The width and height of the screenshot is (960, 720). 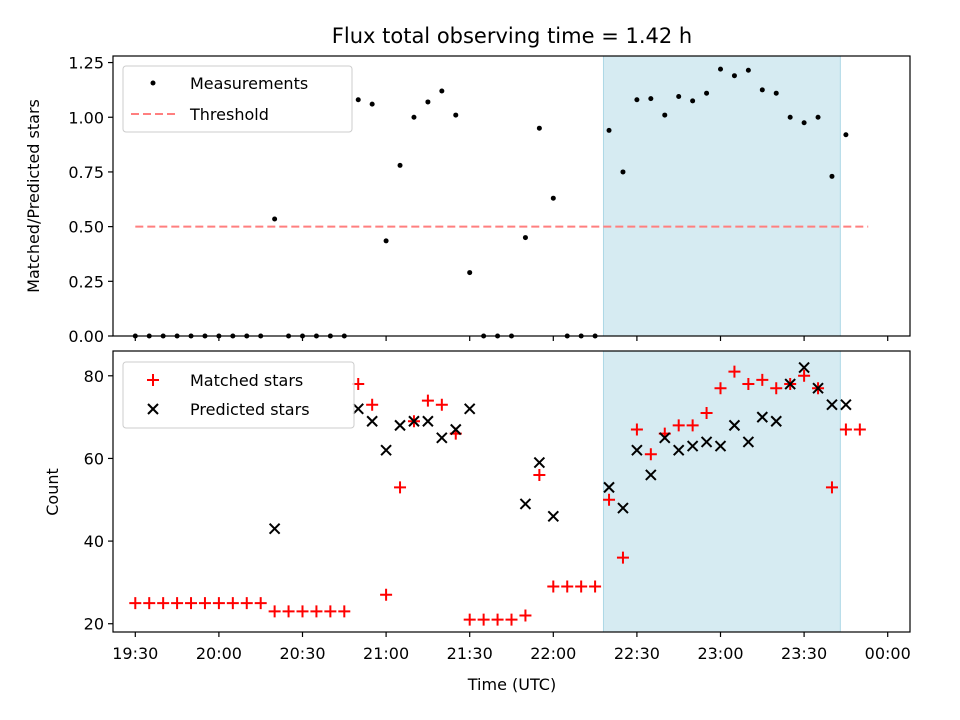 I want to click on top-legend: Measurements Threshold, so click(x=237, y=99).